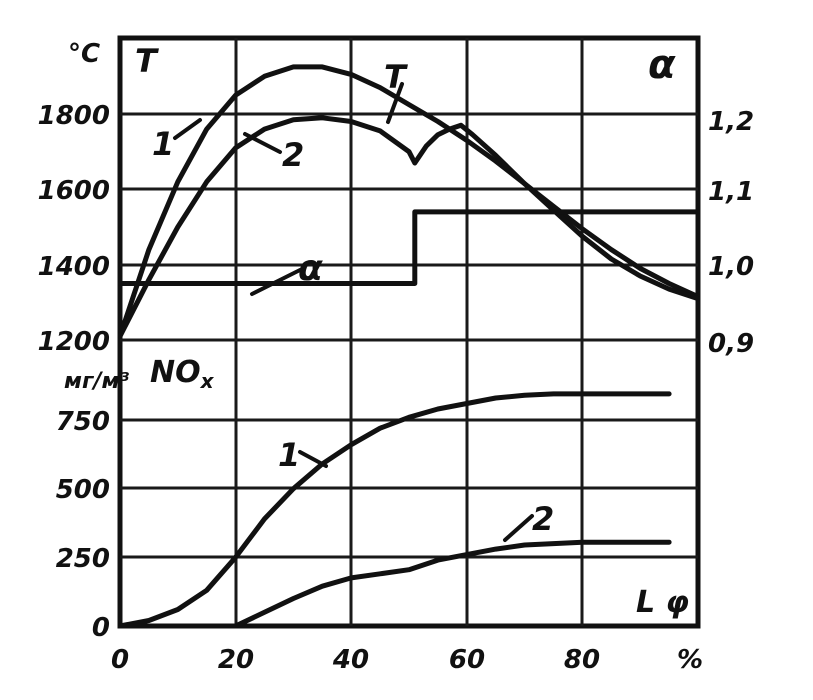 The image size is (813, 700). Describe the element at coordinates (731, 267) in the screenshot. I see `y-right-tick-1-0: 1,0` at that location.